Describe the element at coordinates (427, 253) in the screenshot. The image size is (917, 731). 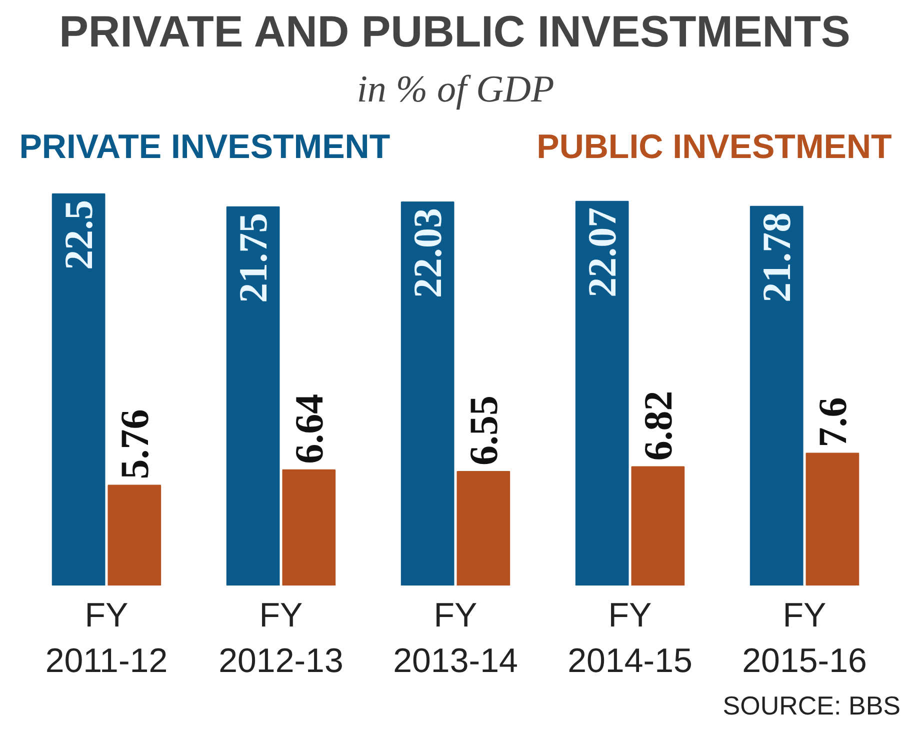
I see `data-label: 22.03` at that location.